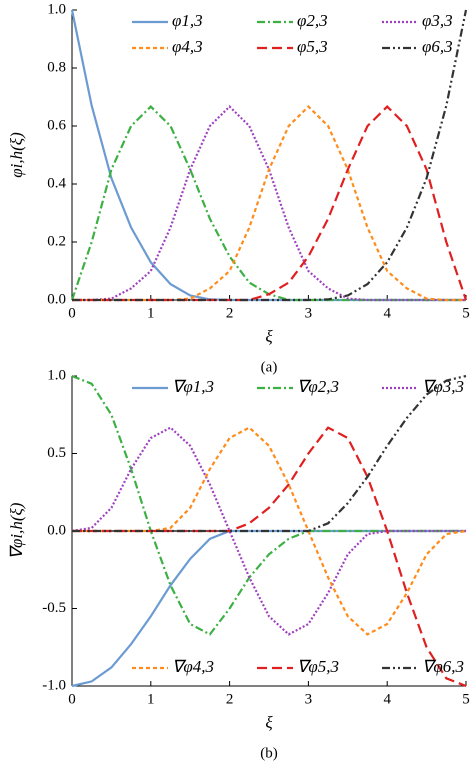  I want to click on legend-label: φ4,3, so click(187, 46).